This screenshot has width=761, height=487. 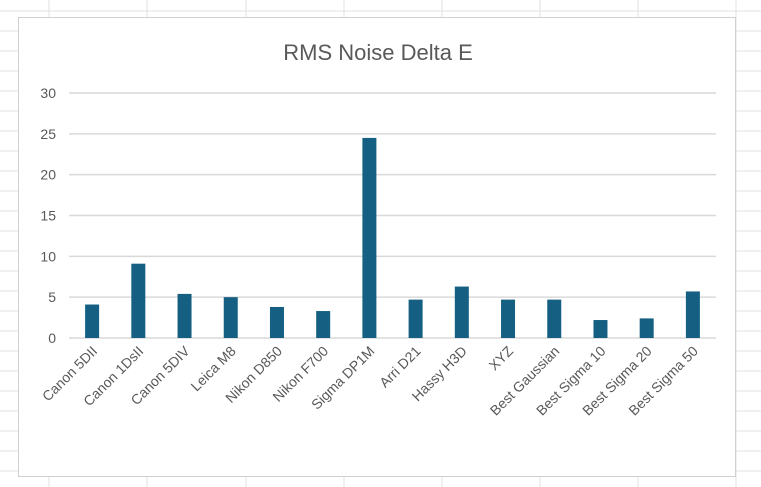 I want to click on y-axis-ticks: 0 5 10 15 20 25 30, so click(x=48, y=215).